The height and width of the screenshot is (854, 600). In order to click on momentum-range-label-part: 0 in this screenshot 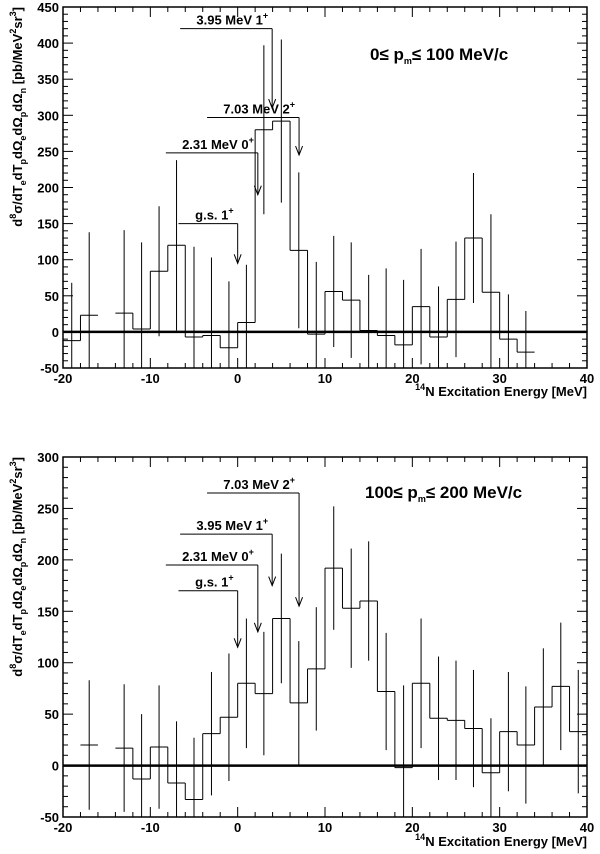, I will do `click(374, 54)`.